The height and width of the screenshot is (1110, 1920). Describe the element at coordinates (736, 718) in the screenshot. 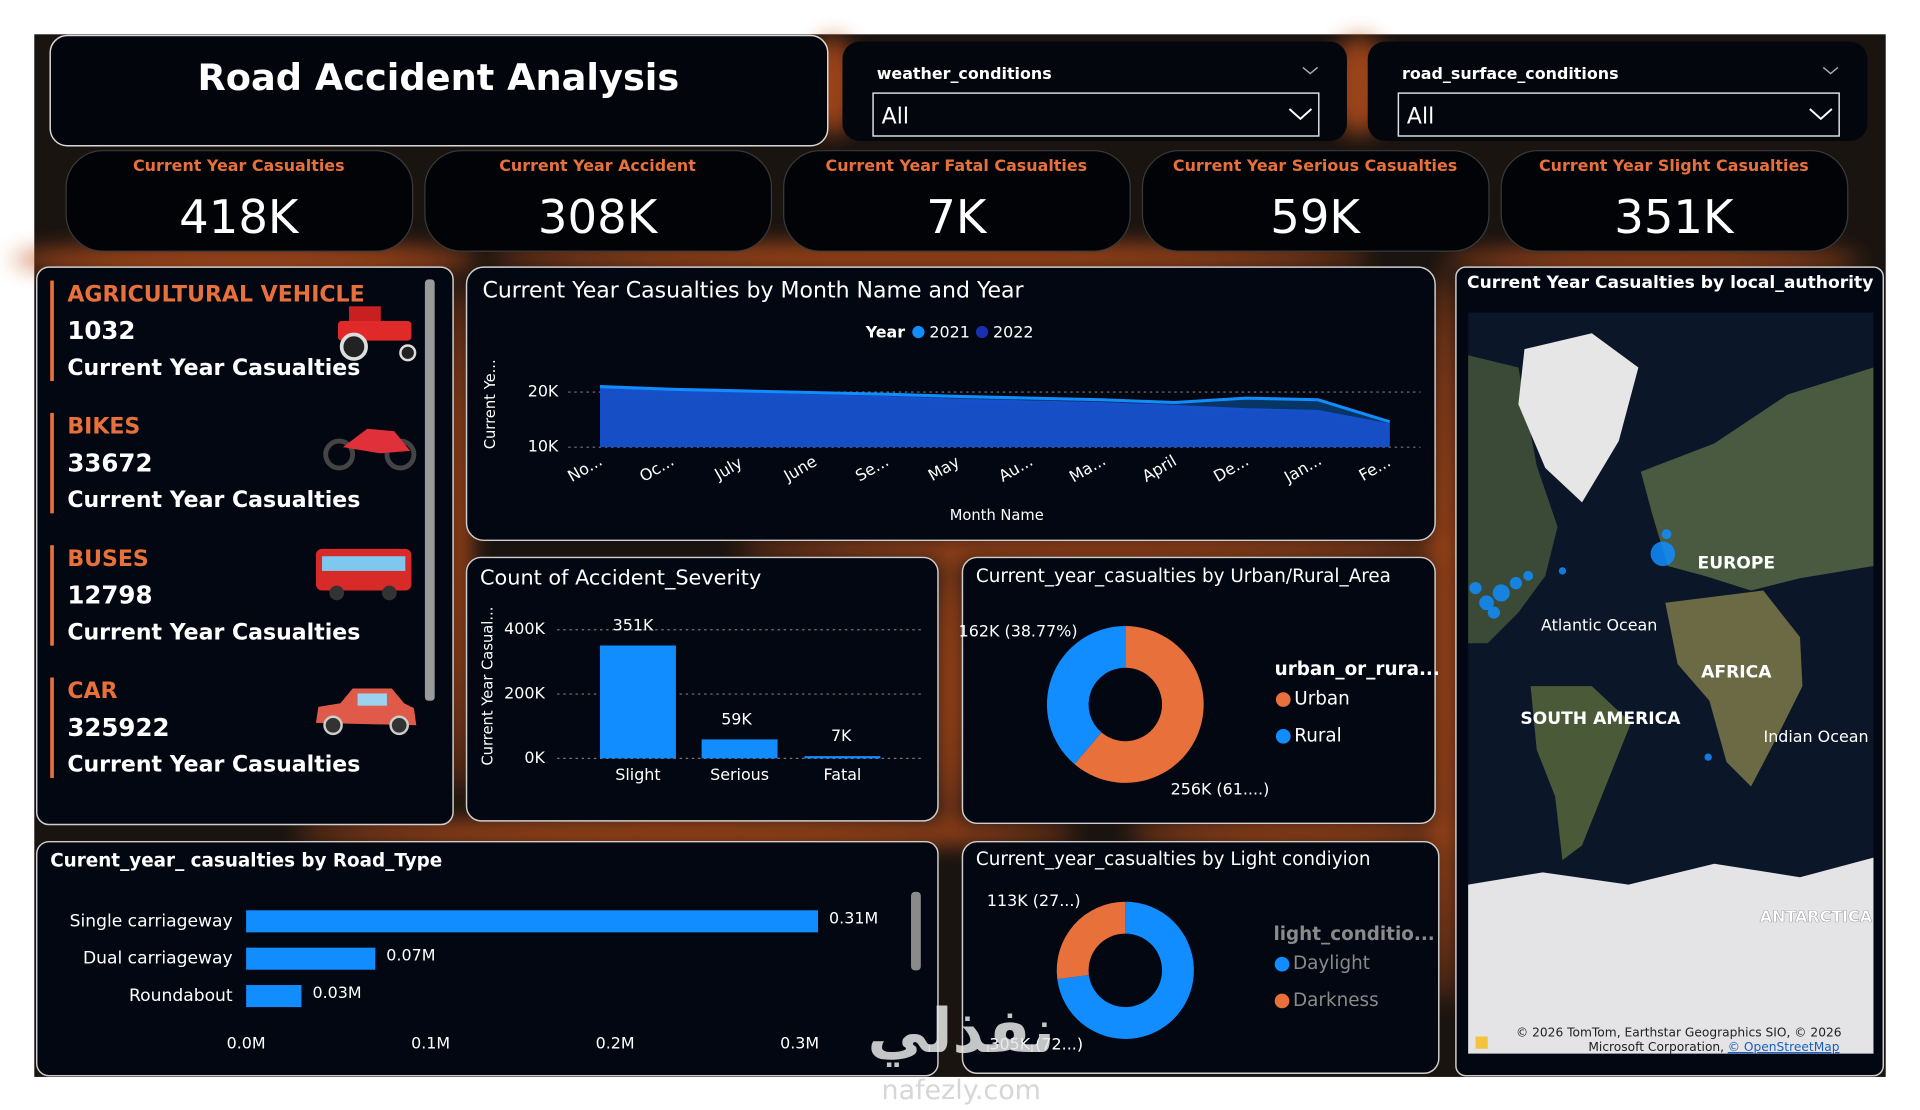

I see `value-label: 59K` at that location.